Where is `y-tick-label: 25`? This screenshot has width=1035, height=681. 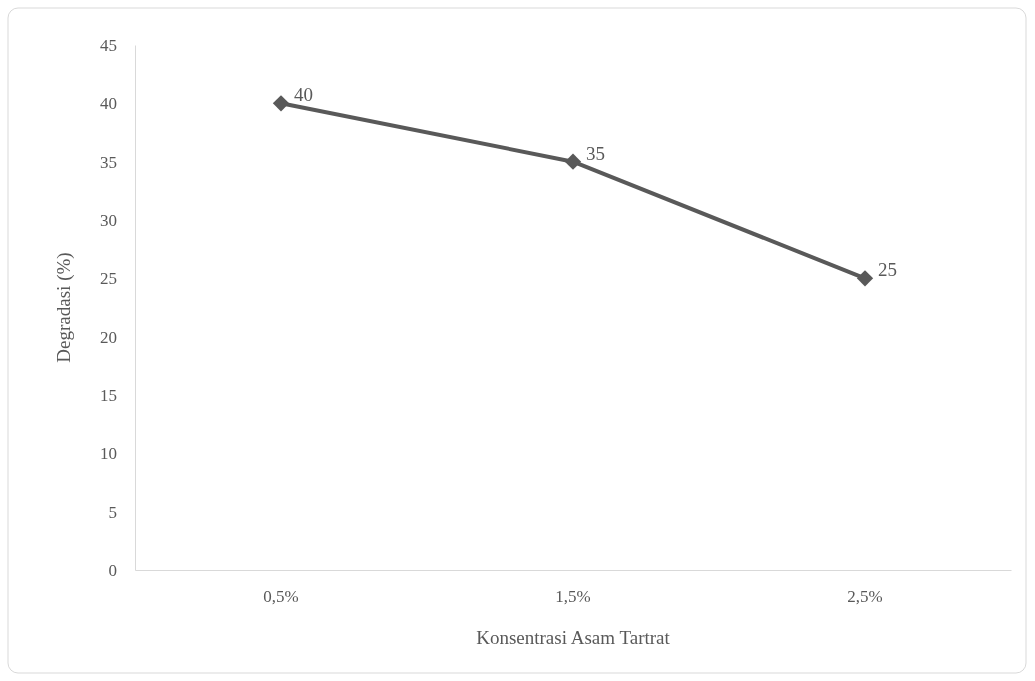 y-tick-label: 25 is located at coordinates (108, 279).